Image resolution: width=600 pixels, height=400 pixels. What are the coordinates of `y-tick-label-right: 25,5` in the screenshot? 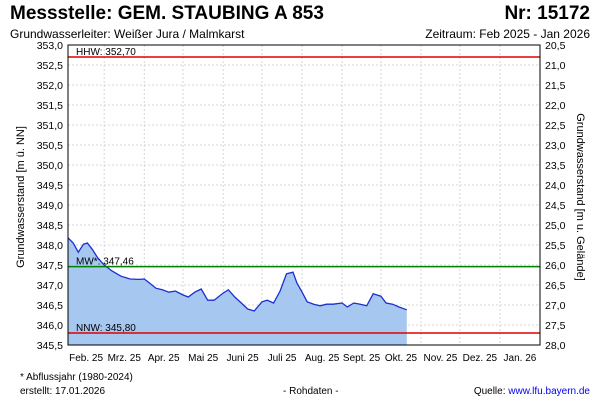 It's located at (555, 246).